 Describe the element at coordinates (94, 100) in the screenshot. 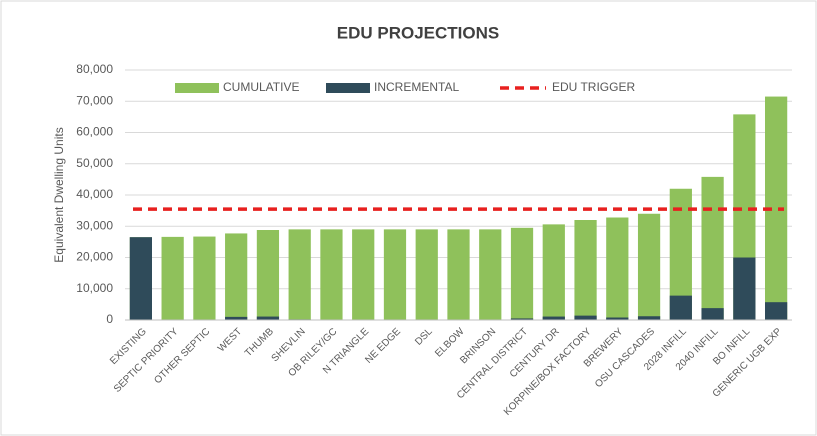

I see `y-tick-label: 70,000` at that location.